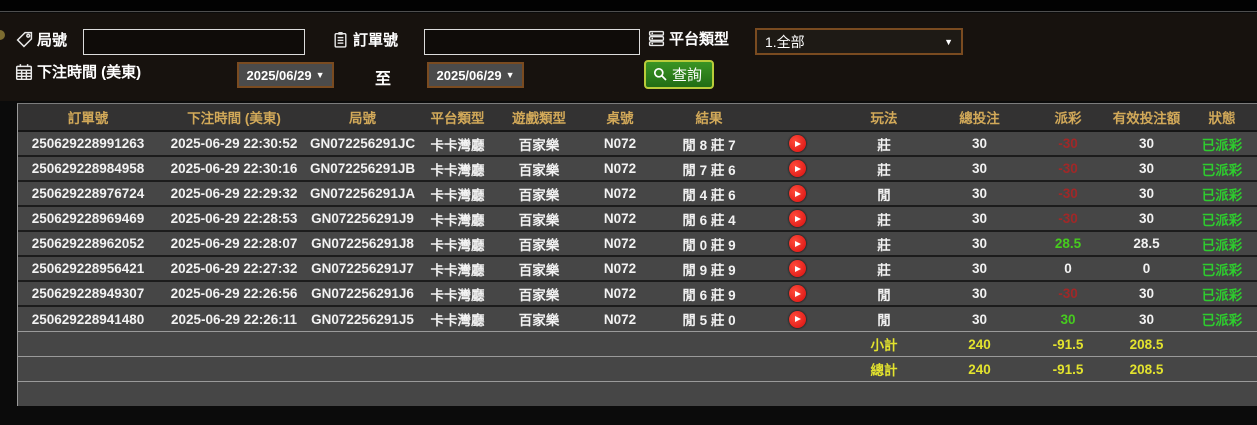 The image size is (1257, 425). Describe the element at coordinates (1221, 344) in the screenshot. I see `subtotal-status-spacer` at that location.